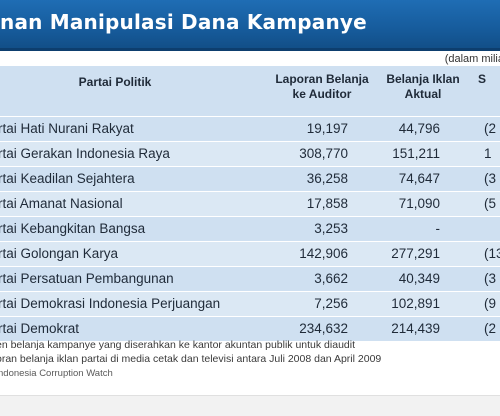  What do you see at coordinates (73, 228) in the screenshot?
I see `party-cell: rtai Kebangkitan Bangsa` at bounding box center [73, 228].